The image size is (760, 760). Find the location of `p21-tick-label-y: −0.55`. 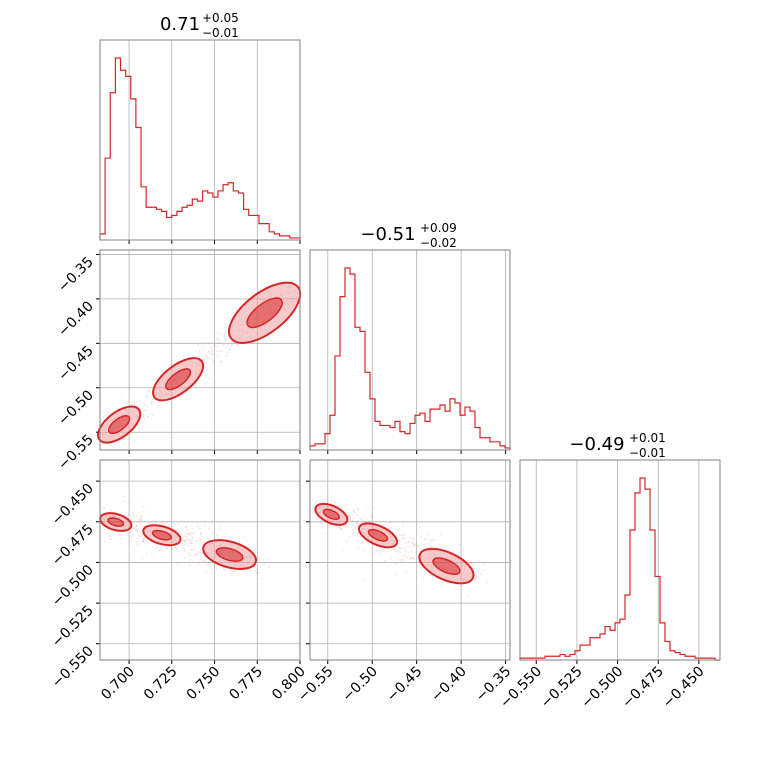

p21-tick-label-y: −0.55 is located at coordinates (76, 453).